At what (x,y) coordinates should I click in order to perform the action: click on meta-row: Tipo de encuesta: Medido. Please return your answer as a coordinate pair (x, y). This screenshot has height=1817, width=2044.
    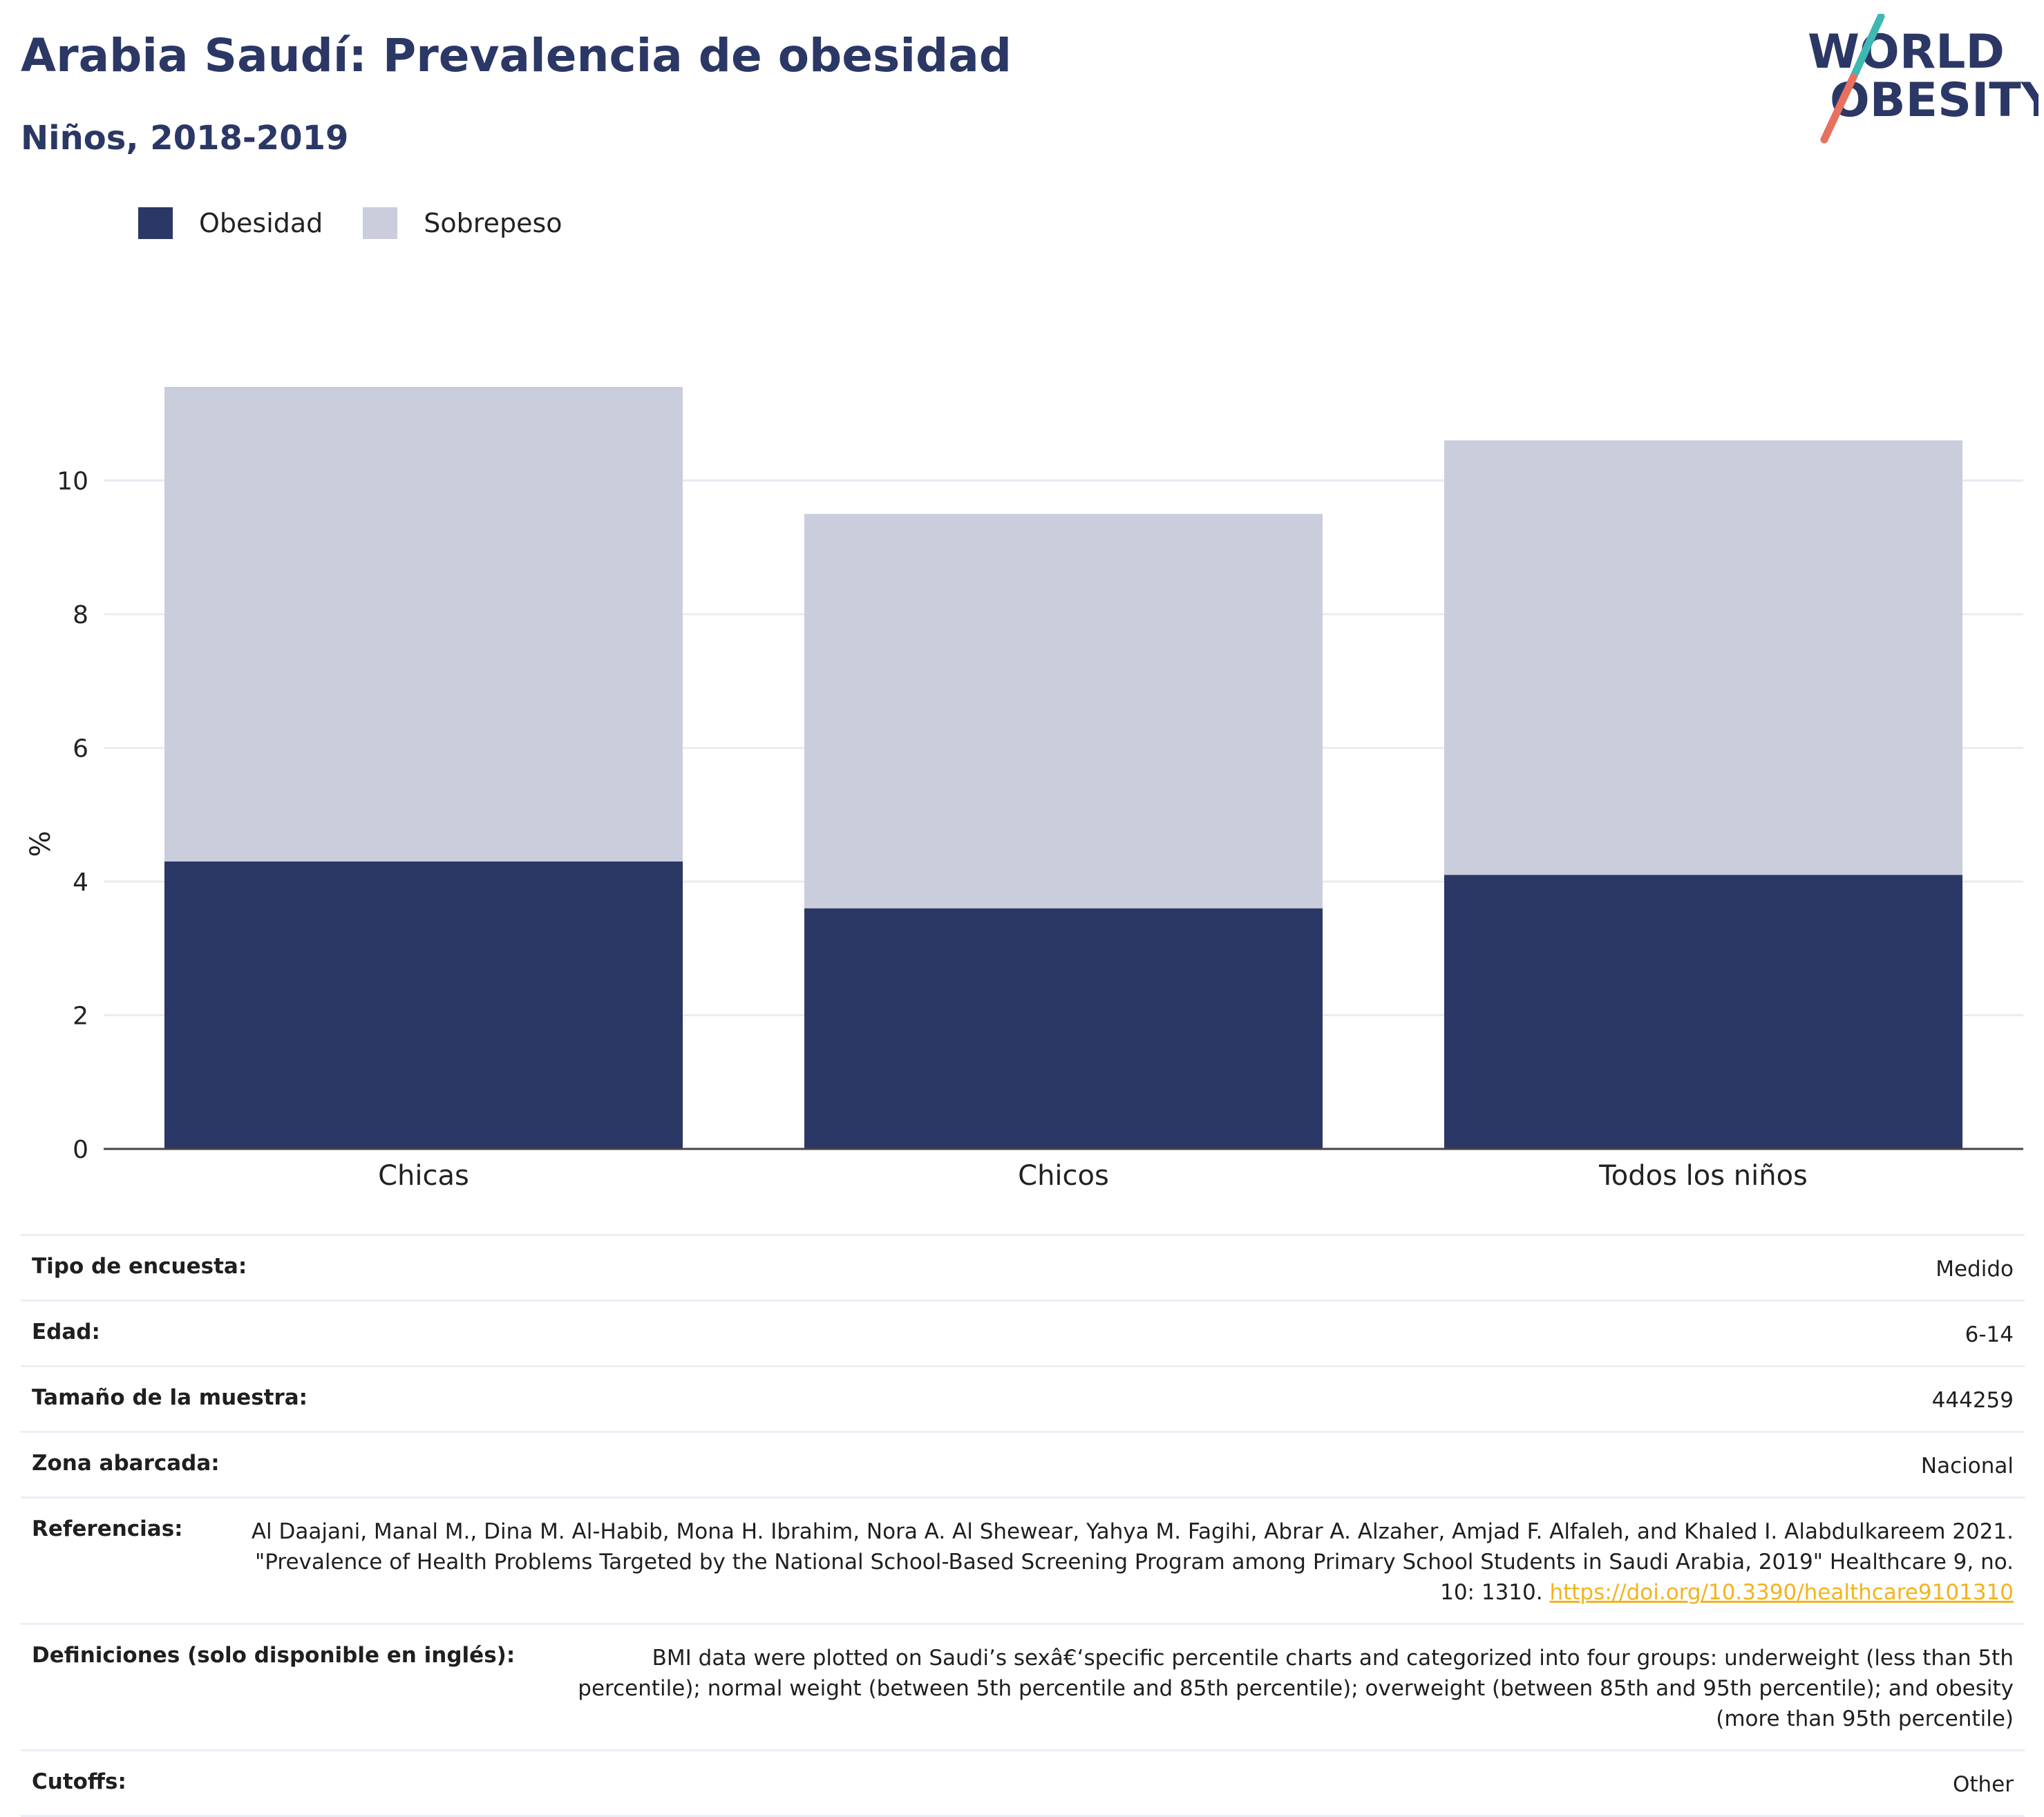
    Looking at the image, I should click on (1023, 1267).